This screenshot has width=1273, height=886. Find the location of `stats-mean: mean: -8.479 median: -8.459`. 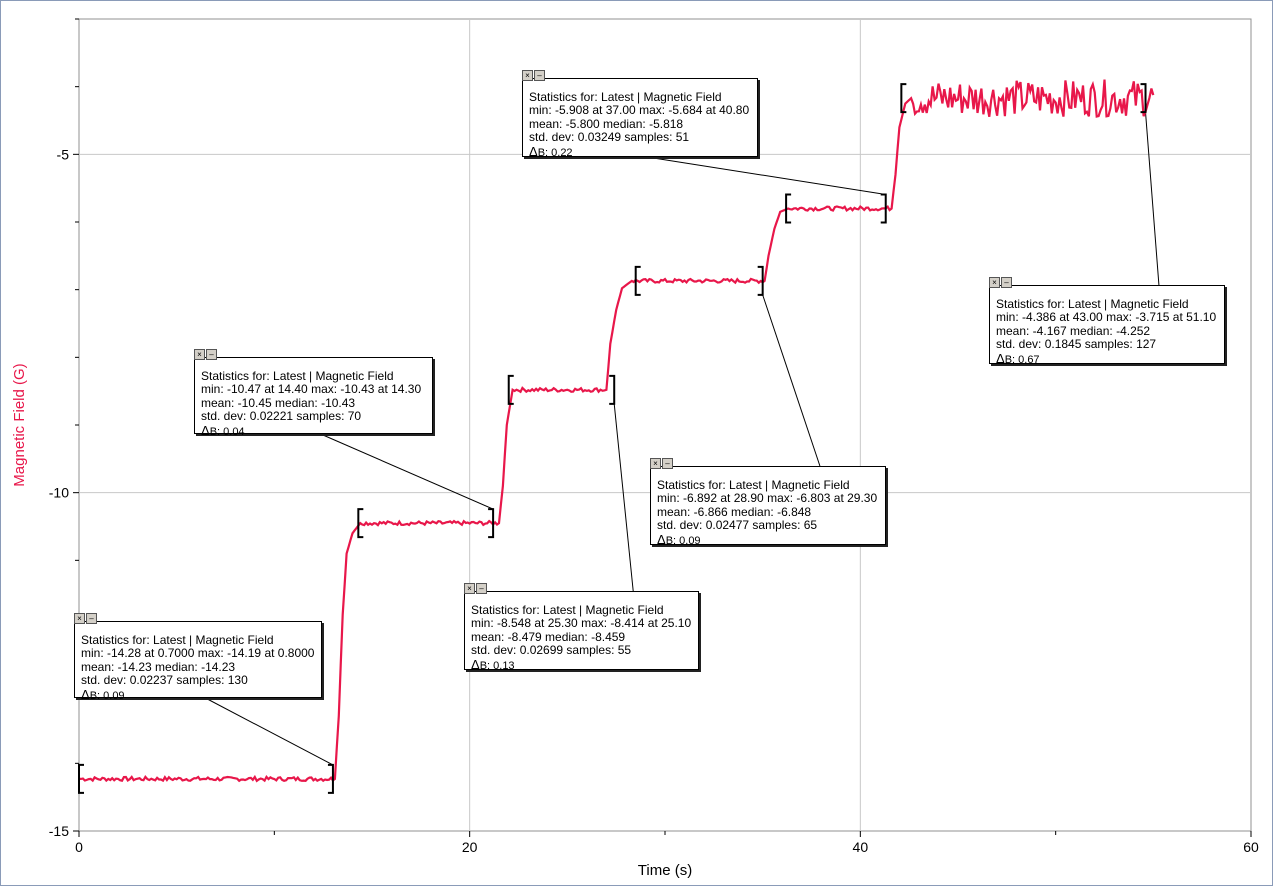

stats-mean: mean: -8.479 median: -8.459 is located at coordinates (548, 636).